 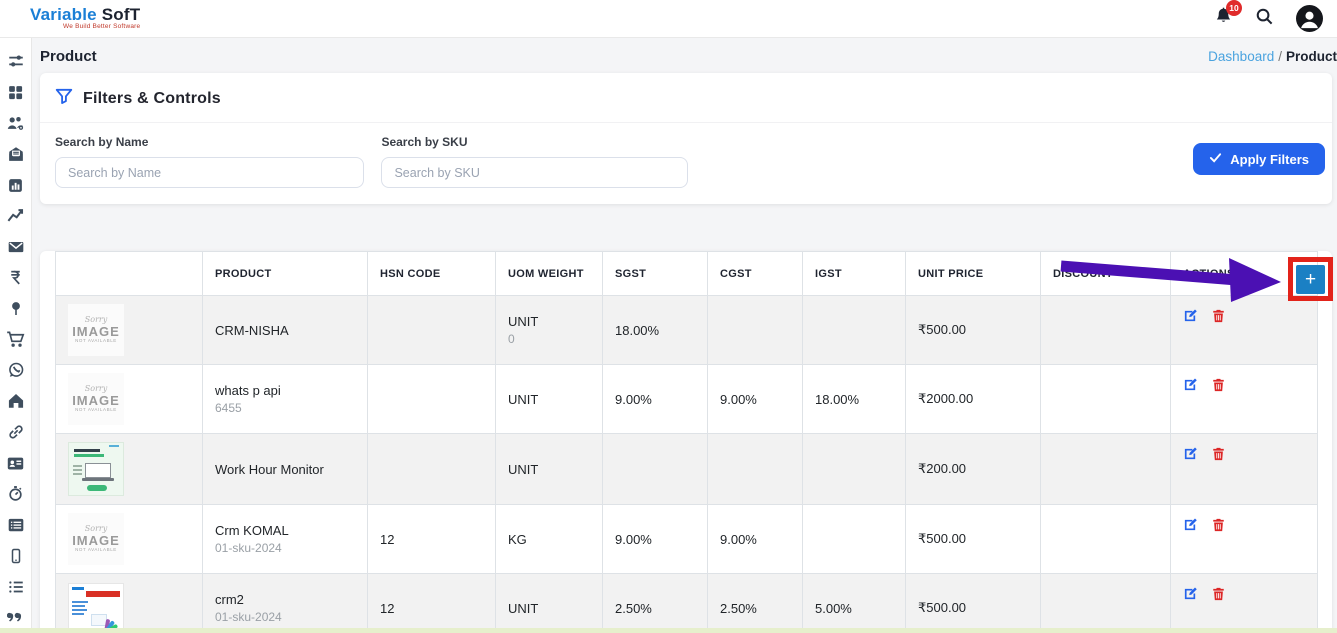 What do you see at coordinates (655, 469) in the screenshot?
I see `sgst-cell` at bounding box center [655, 469].